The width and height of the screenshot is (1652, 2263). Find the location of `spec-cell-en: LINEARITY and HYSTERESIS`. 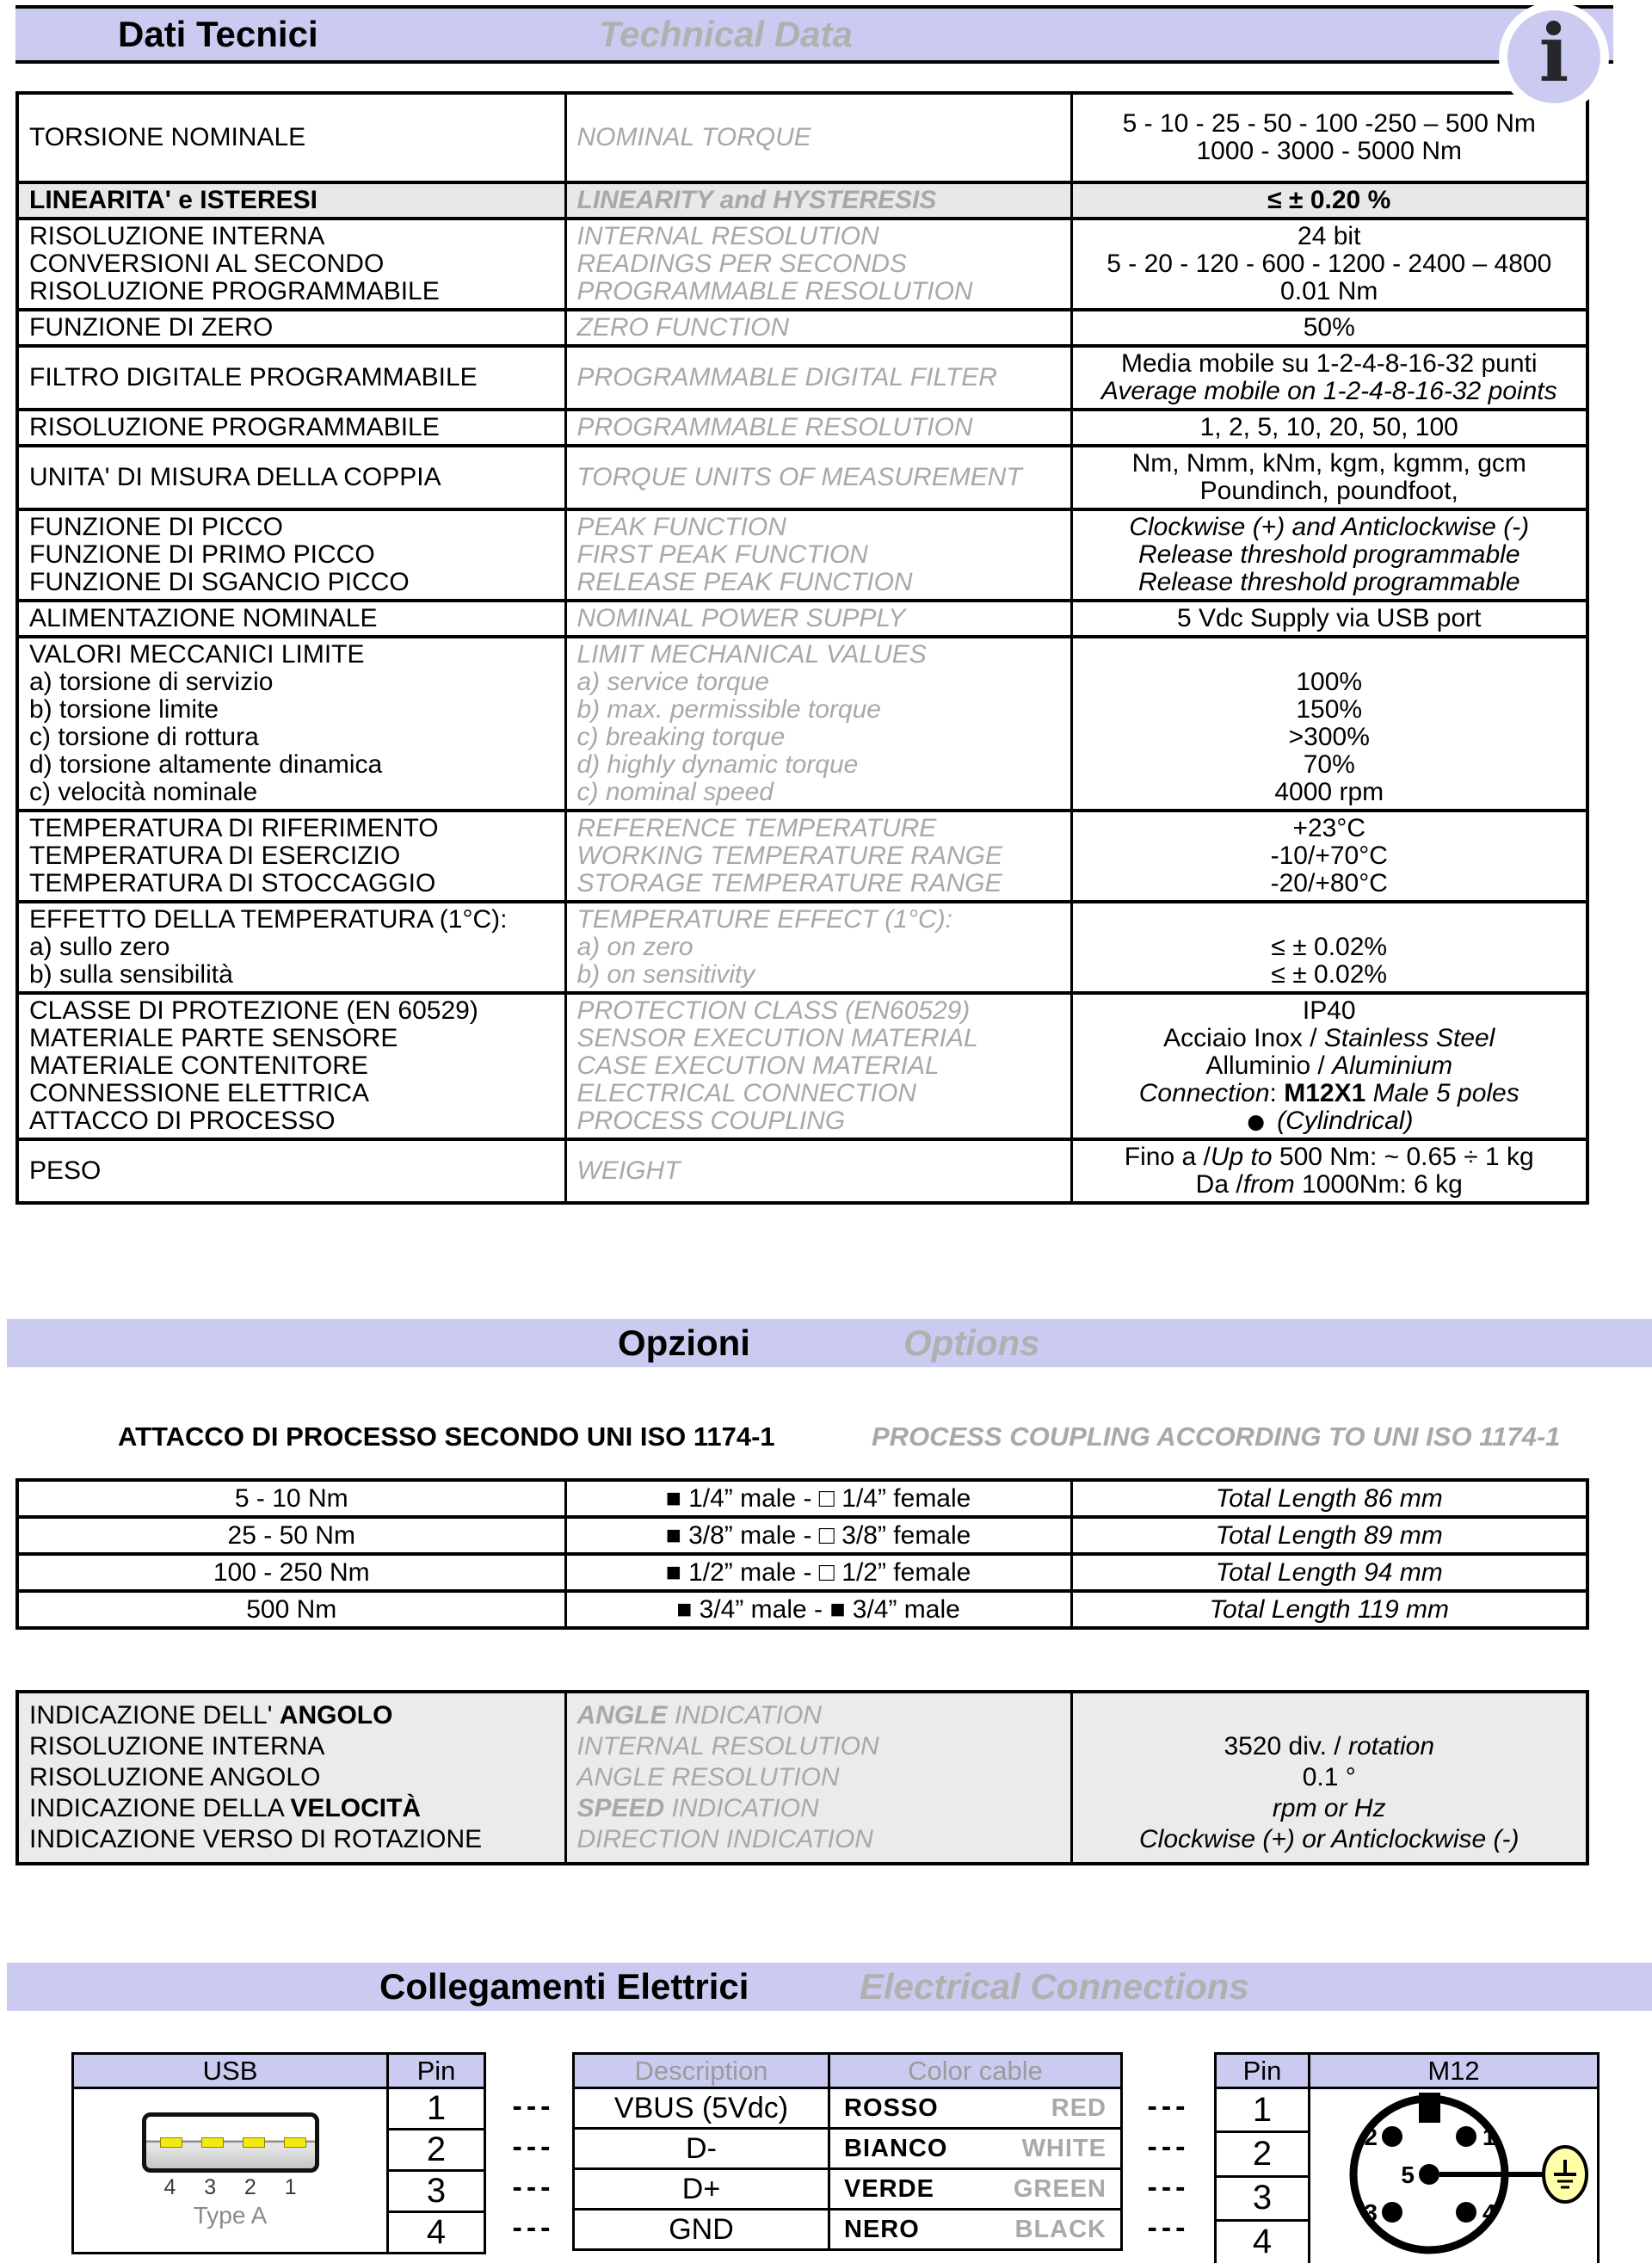

spec-cell-en: LINEARITY and HYSTERESIS is located at coordinates (818, 200).